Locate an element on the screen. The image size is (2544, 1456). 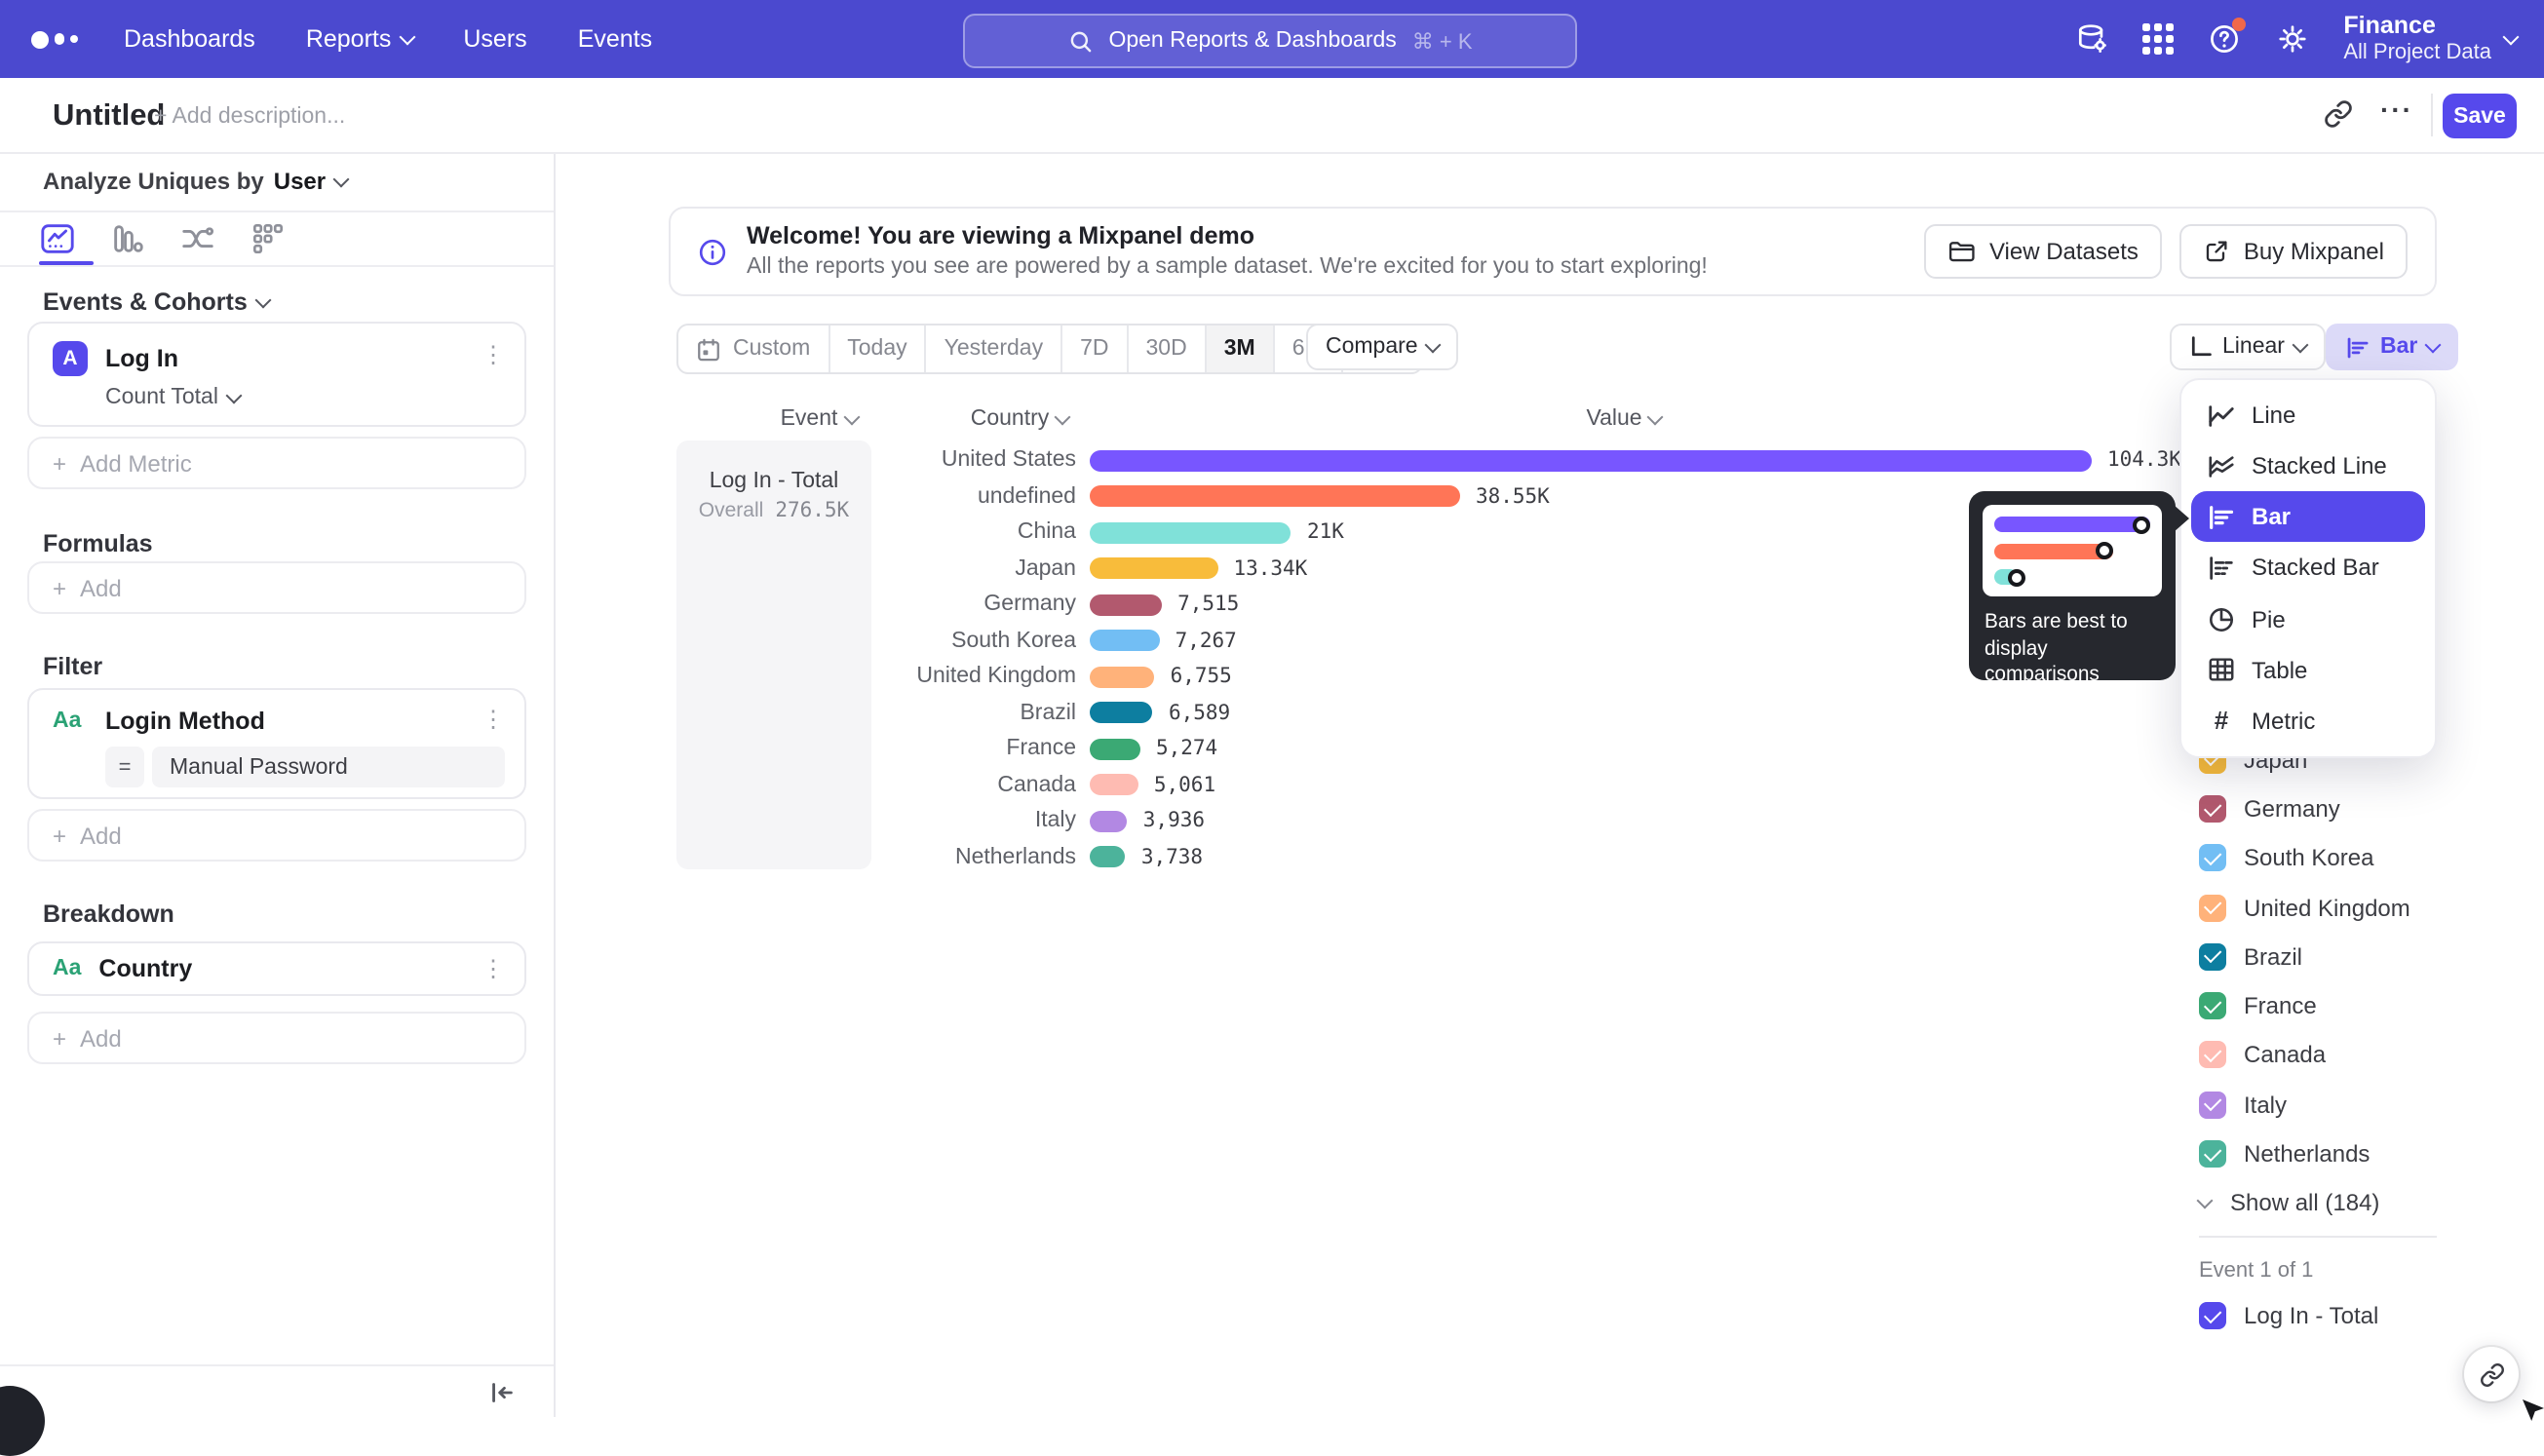
range-custom: Custom is located at coordinates (754, 349).